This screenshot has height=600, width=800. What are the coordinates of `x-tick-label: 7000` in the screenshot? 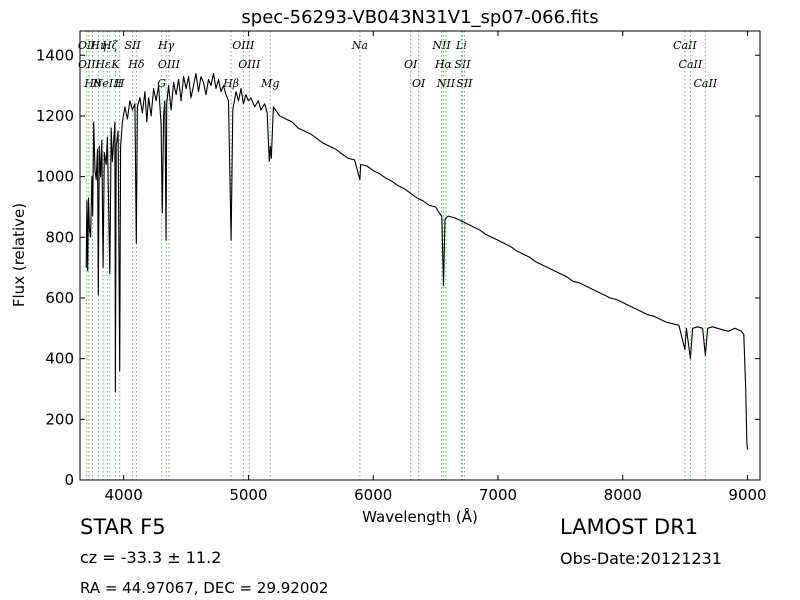 It's located at (498, 495).